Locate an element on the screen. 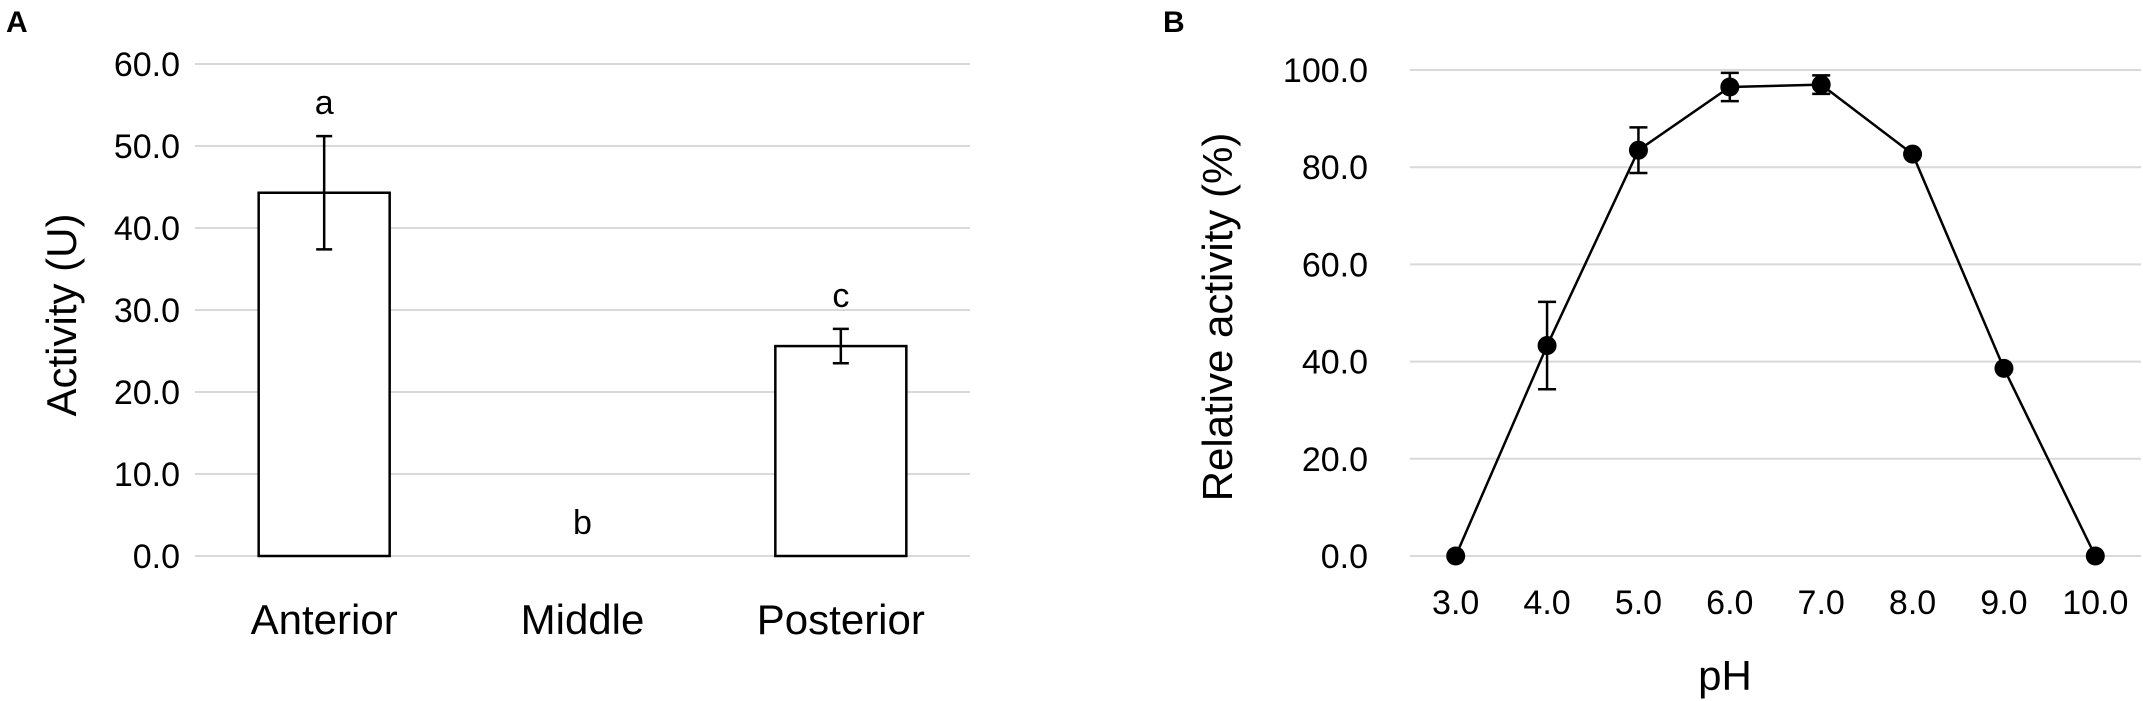 Image resolution: width=2143 pixels, height=701 pixels. panel-a-category-label: Anterior is located at coordinates (324, 619).